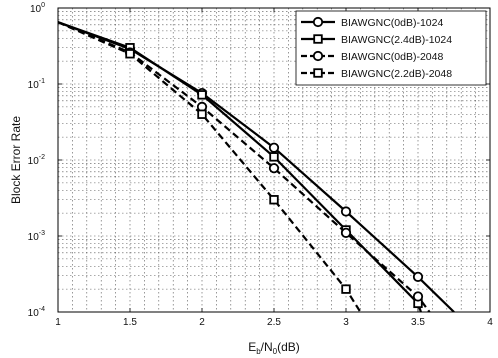 The image size is (498, 358). What do you see at coordinates (58, 322) in the screenshot?
I see `x-tick-label: 1` at bounding box center [58, 322].